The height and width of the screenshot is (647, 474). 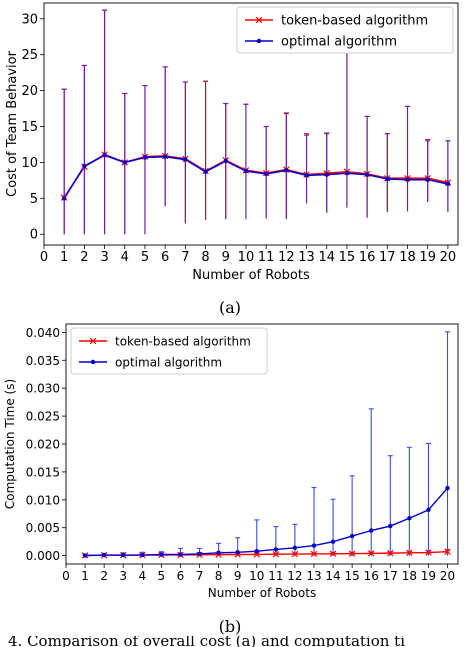 I want to click on y-tick-label: 0.035, so click(x=43, y=361).